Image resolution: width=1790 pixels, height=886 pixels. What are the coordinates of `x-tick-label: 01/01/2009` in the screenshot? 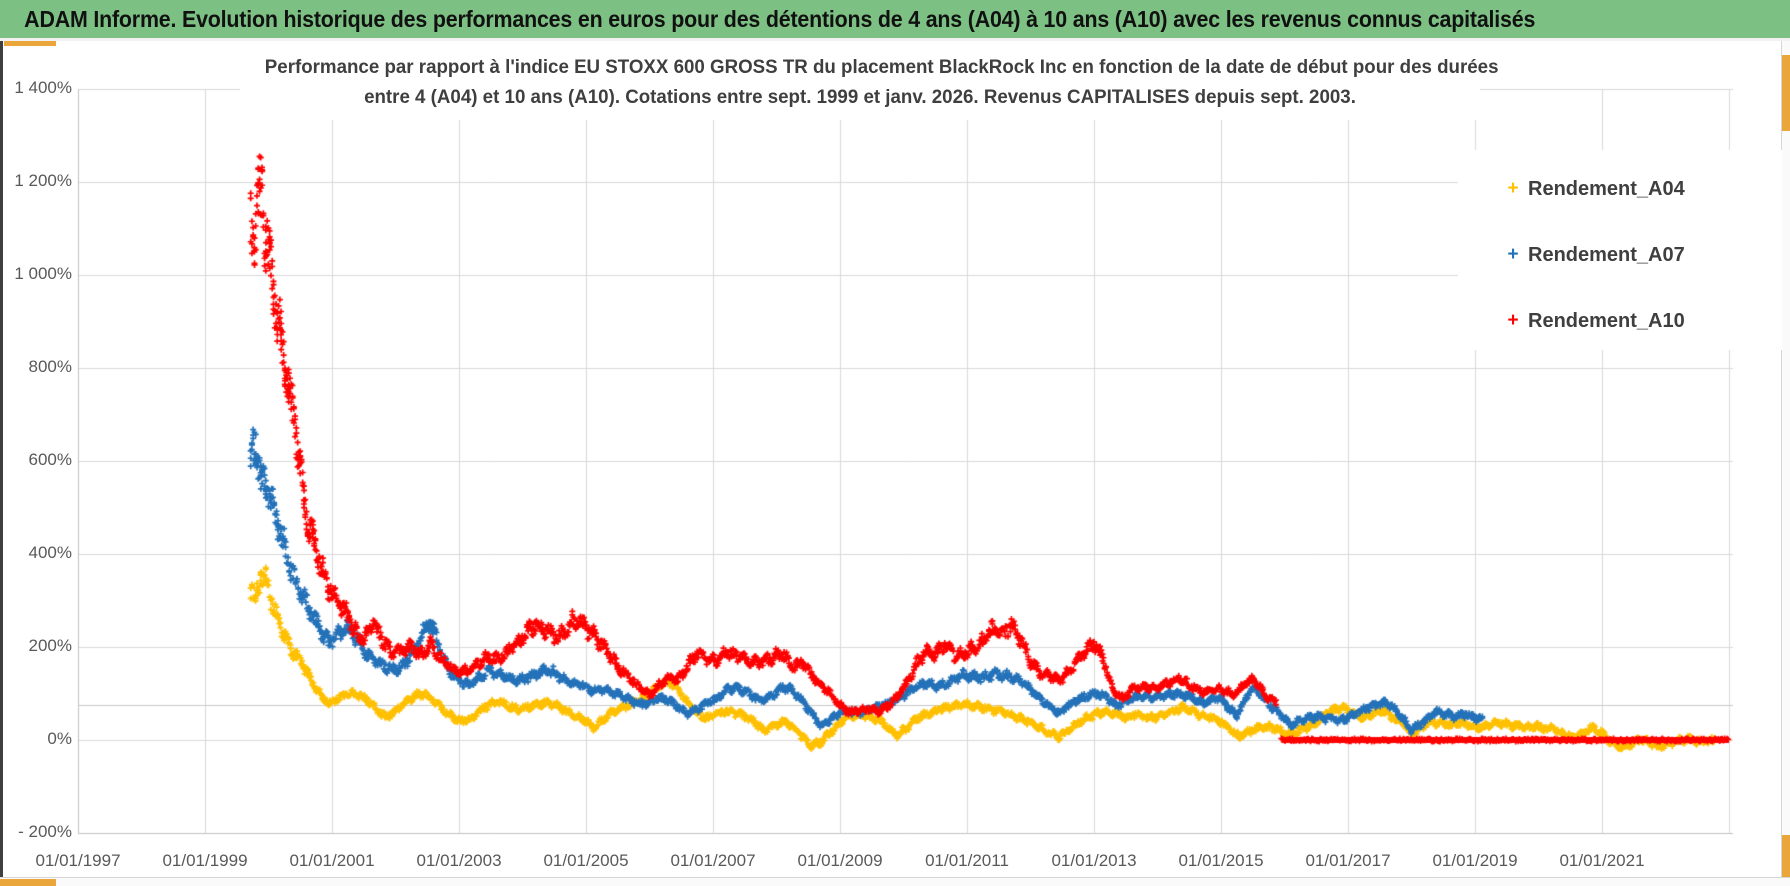 It's located at (840, 860).